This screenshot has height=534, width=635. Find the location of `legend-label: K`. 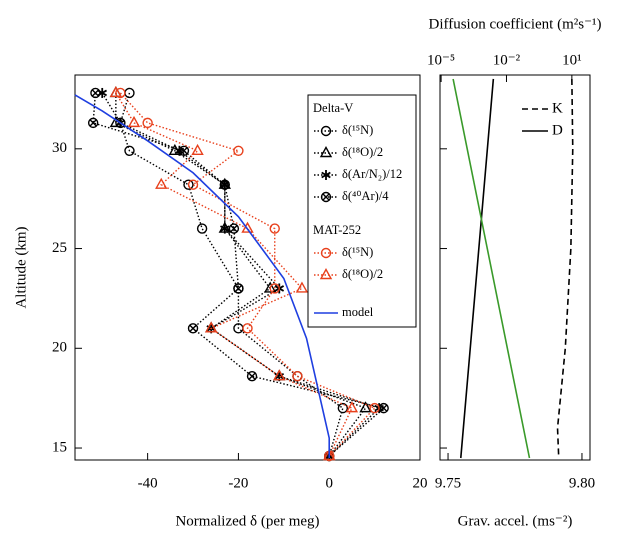

legend-label: K is located at coordinates (557, 108).